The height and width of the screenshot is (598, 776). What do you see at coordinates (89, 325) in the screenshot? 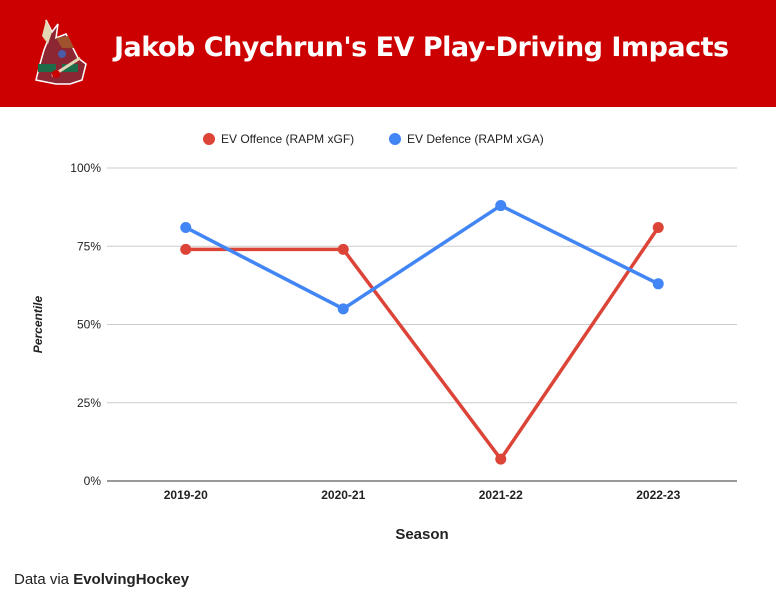
I see `y-tick-label: 50%` at bounding box center [89, 325].